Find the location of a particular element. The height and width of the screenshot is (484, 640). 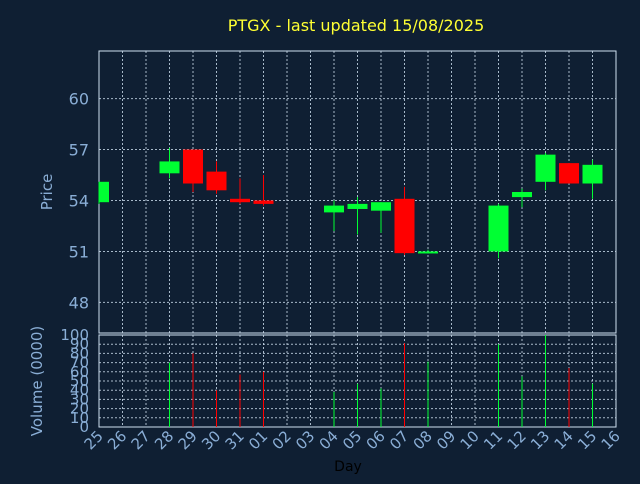

x-tick-label: 14 is located at coordinates (564, 440).